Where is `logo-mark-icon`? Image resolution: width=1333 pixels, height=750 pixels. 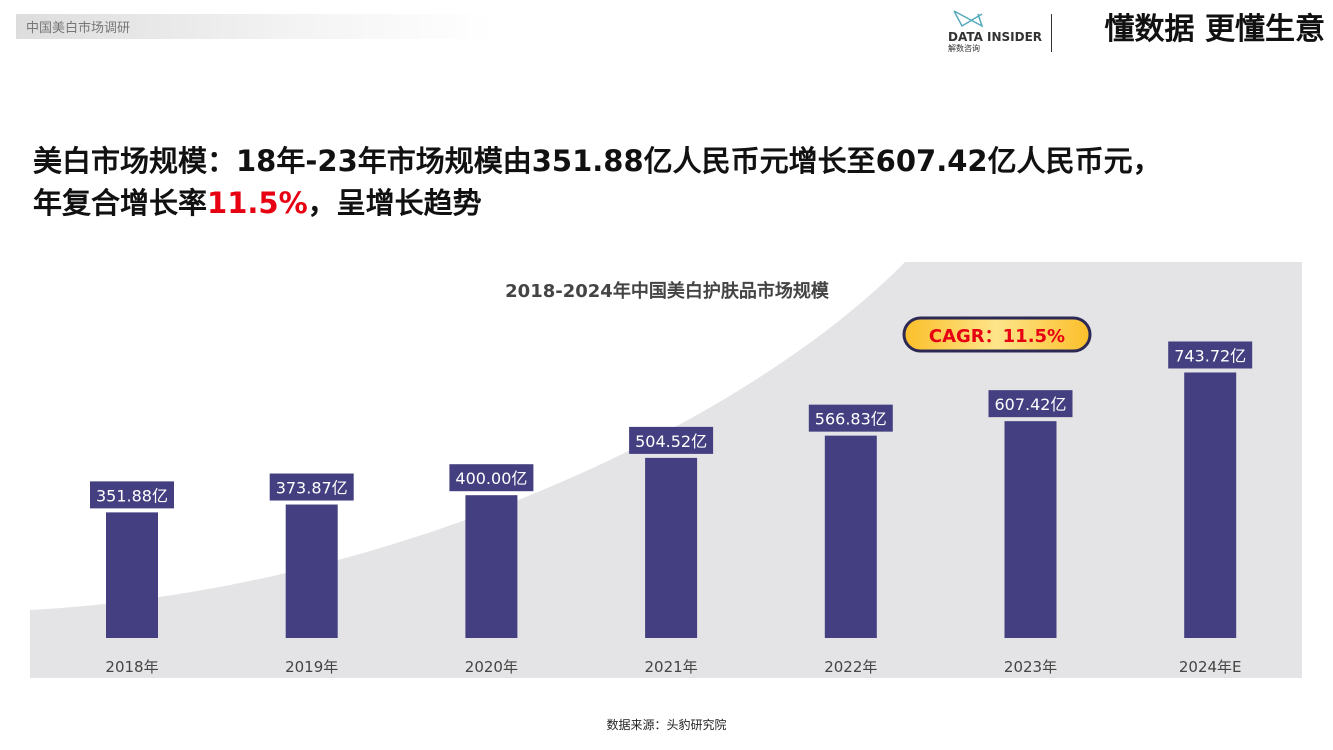
logo-mark-icon is located at coordinates (968, 19).